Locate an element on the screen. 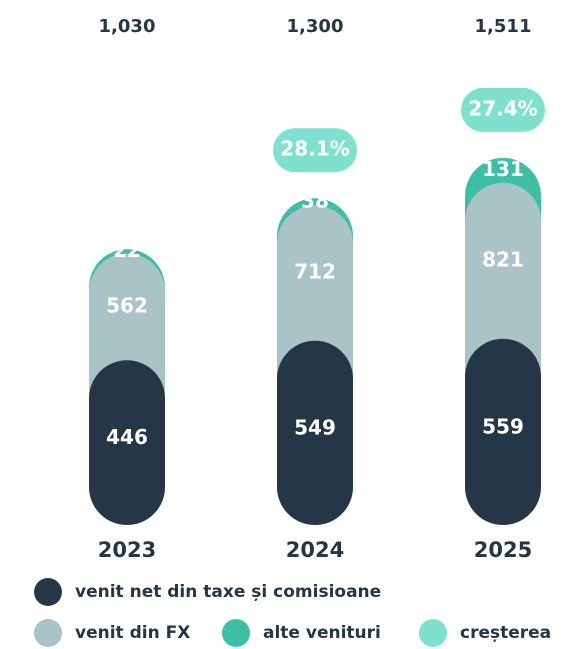  legend-label: creșterea is located at coordinates (505, 633).